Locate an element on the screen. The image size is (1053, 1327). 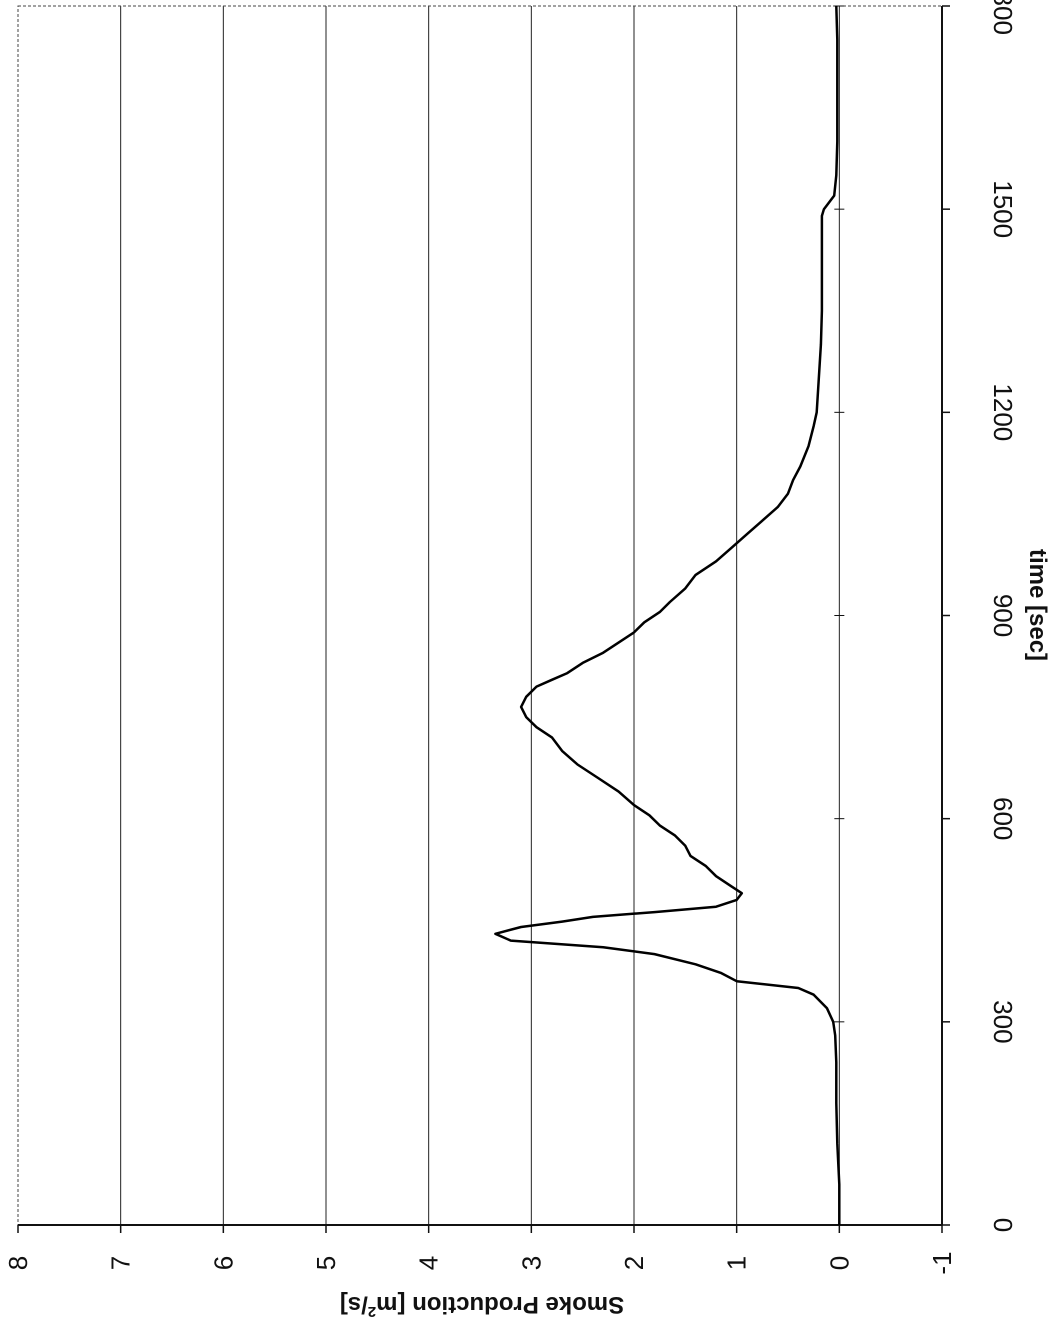
value-tick-label: 5 is located at coordinates (326, 1263).